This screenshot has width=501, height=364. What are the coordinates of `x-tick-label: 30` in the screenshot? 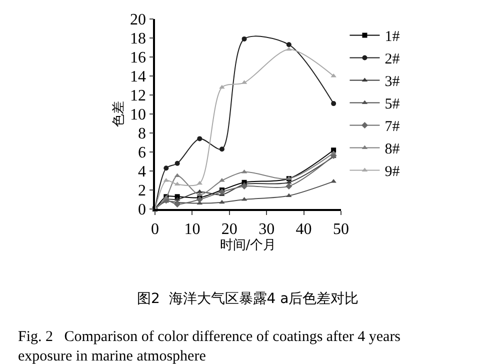 It's located at (266, 229).